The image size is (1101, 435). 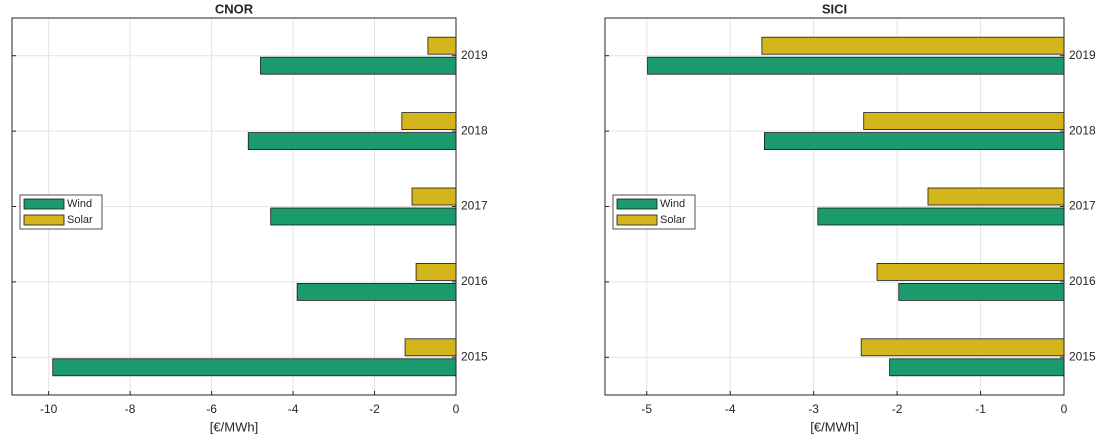 I want to click on x-tick-label: -10, so click(x=49, y=409).